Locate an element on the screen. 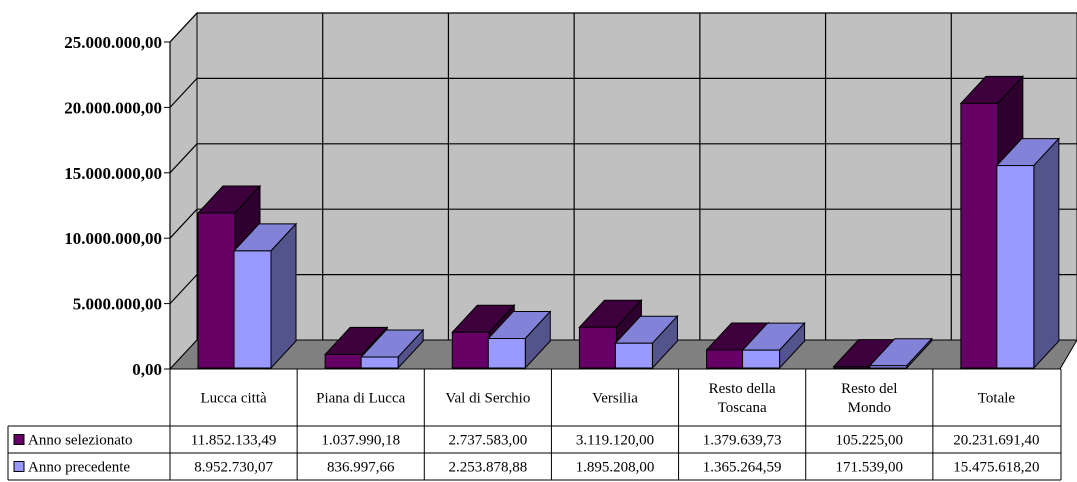  data-label: 1.379.639,73 is located at coordinates (742, 441).